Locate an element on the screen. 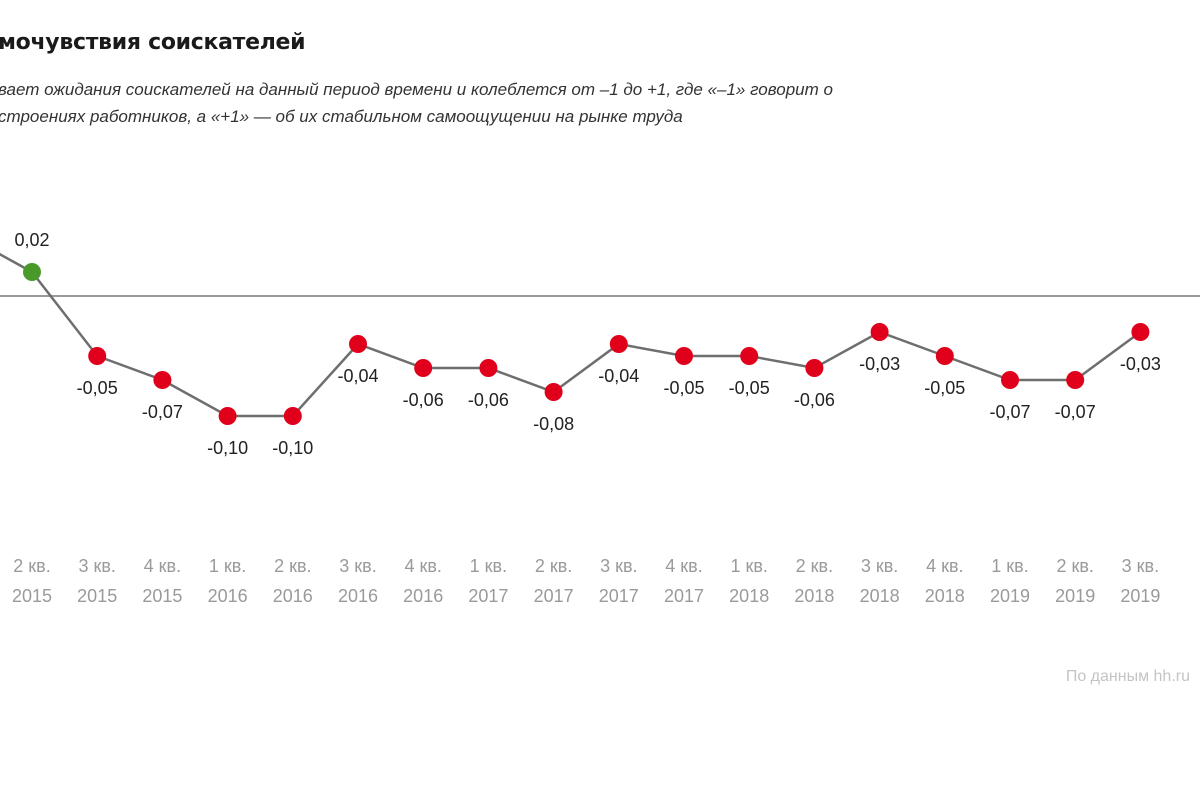 This screenshot has height=800, width=1200. data-label: 0,02 is located at coordinates (31, 240).